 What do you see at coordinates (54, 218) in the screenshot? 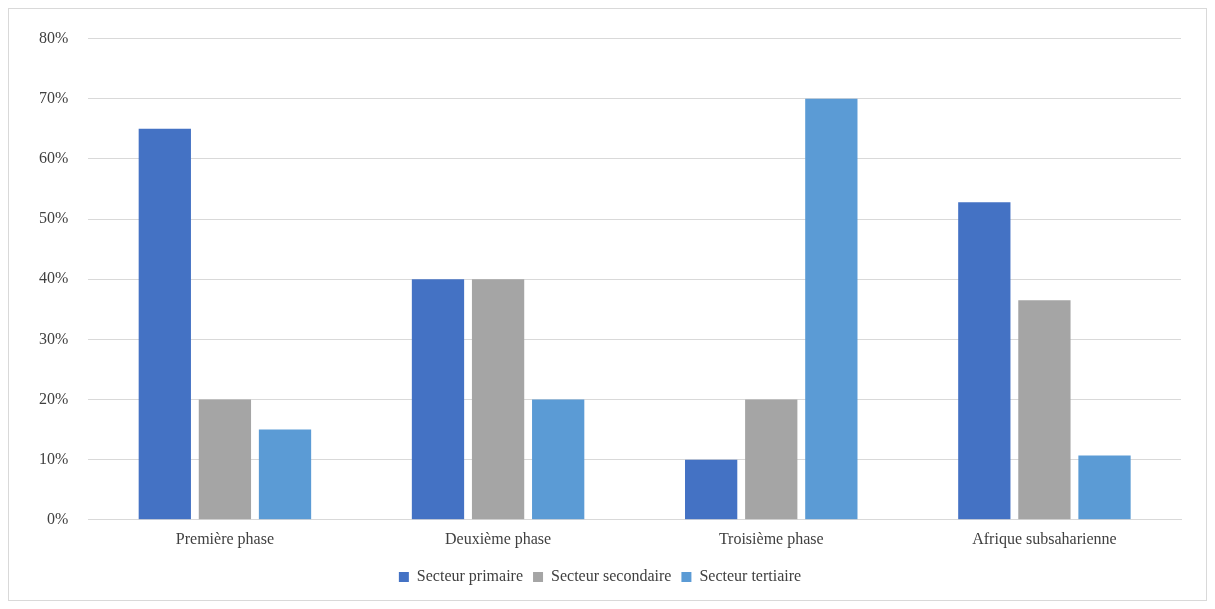
I see `y-tick-label: 50%` at bounding box center [54, 218].